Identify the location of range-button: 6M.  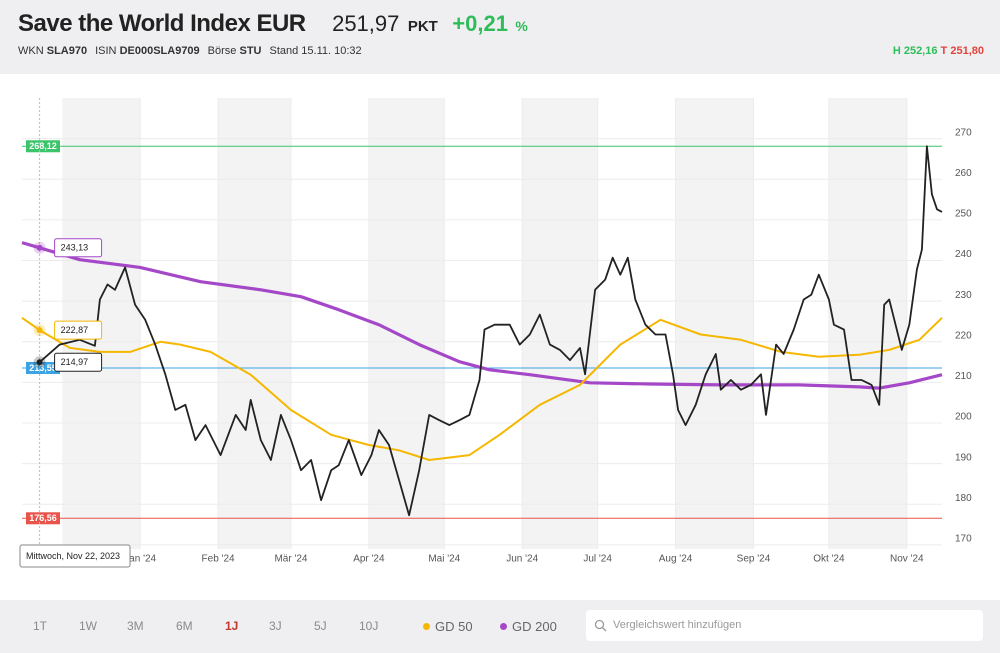
(184, 626).